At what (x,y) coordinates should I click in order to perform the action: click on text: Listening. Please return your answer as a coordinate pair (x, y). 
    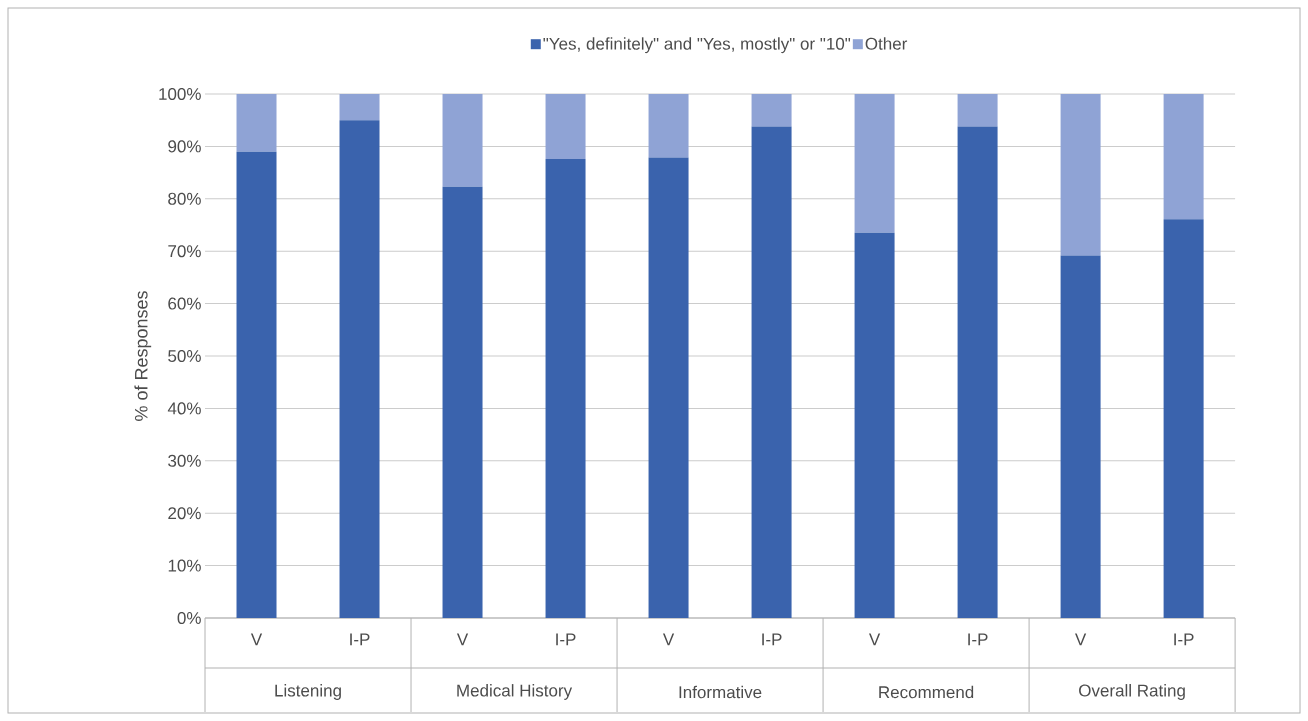
    Looking at the image, I should click on (308, 692).